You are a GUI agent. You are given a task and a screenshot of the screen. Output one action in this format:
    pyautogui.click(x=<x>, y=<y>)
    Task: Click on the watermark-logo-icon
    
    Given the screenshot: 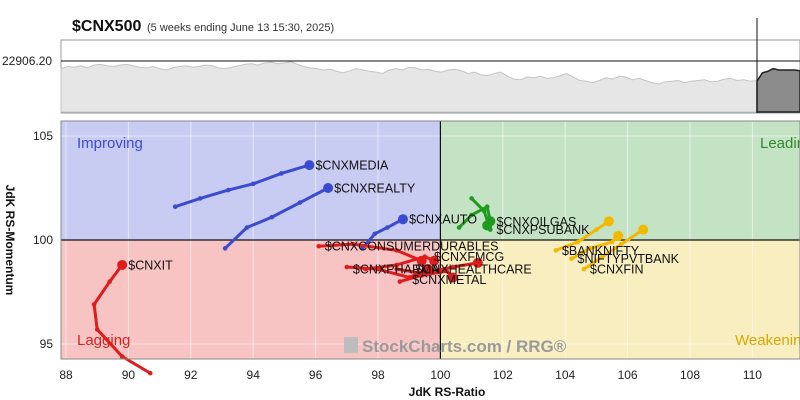 What is the action you would take?
    pyautogui.click(x=351, y=345)
    